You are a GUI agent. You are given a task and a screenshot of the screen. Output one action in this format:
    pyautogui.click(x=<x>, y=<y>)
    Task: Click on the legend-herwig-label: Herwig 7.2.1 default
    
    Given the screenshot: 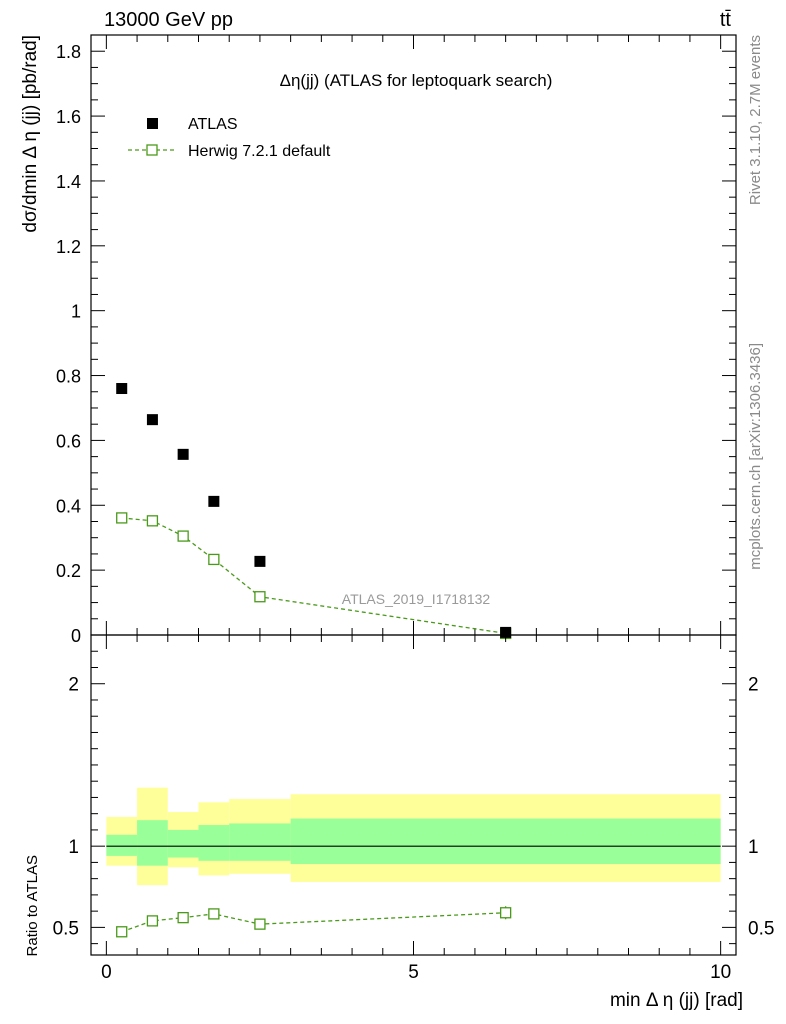 What is the action you would take?
    pyautogui.click(x=259, y=151)
    